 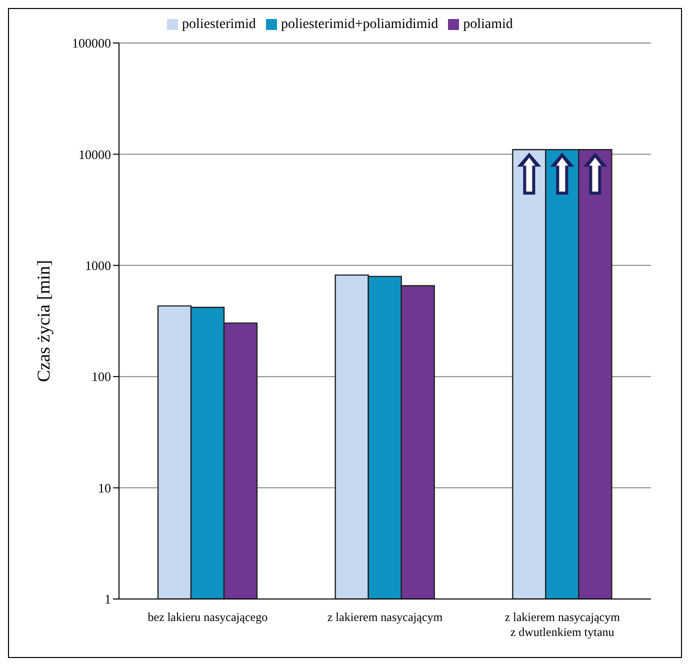 What do you see at coordinates (359, 24) in the screenshot?
I see `legend-label: poliesterimid+poliamidimid` at bounding box center [359, 24].